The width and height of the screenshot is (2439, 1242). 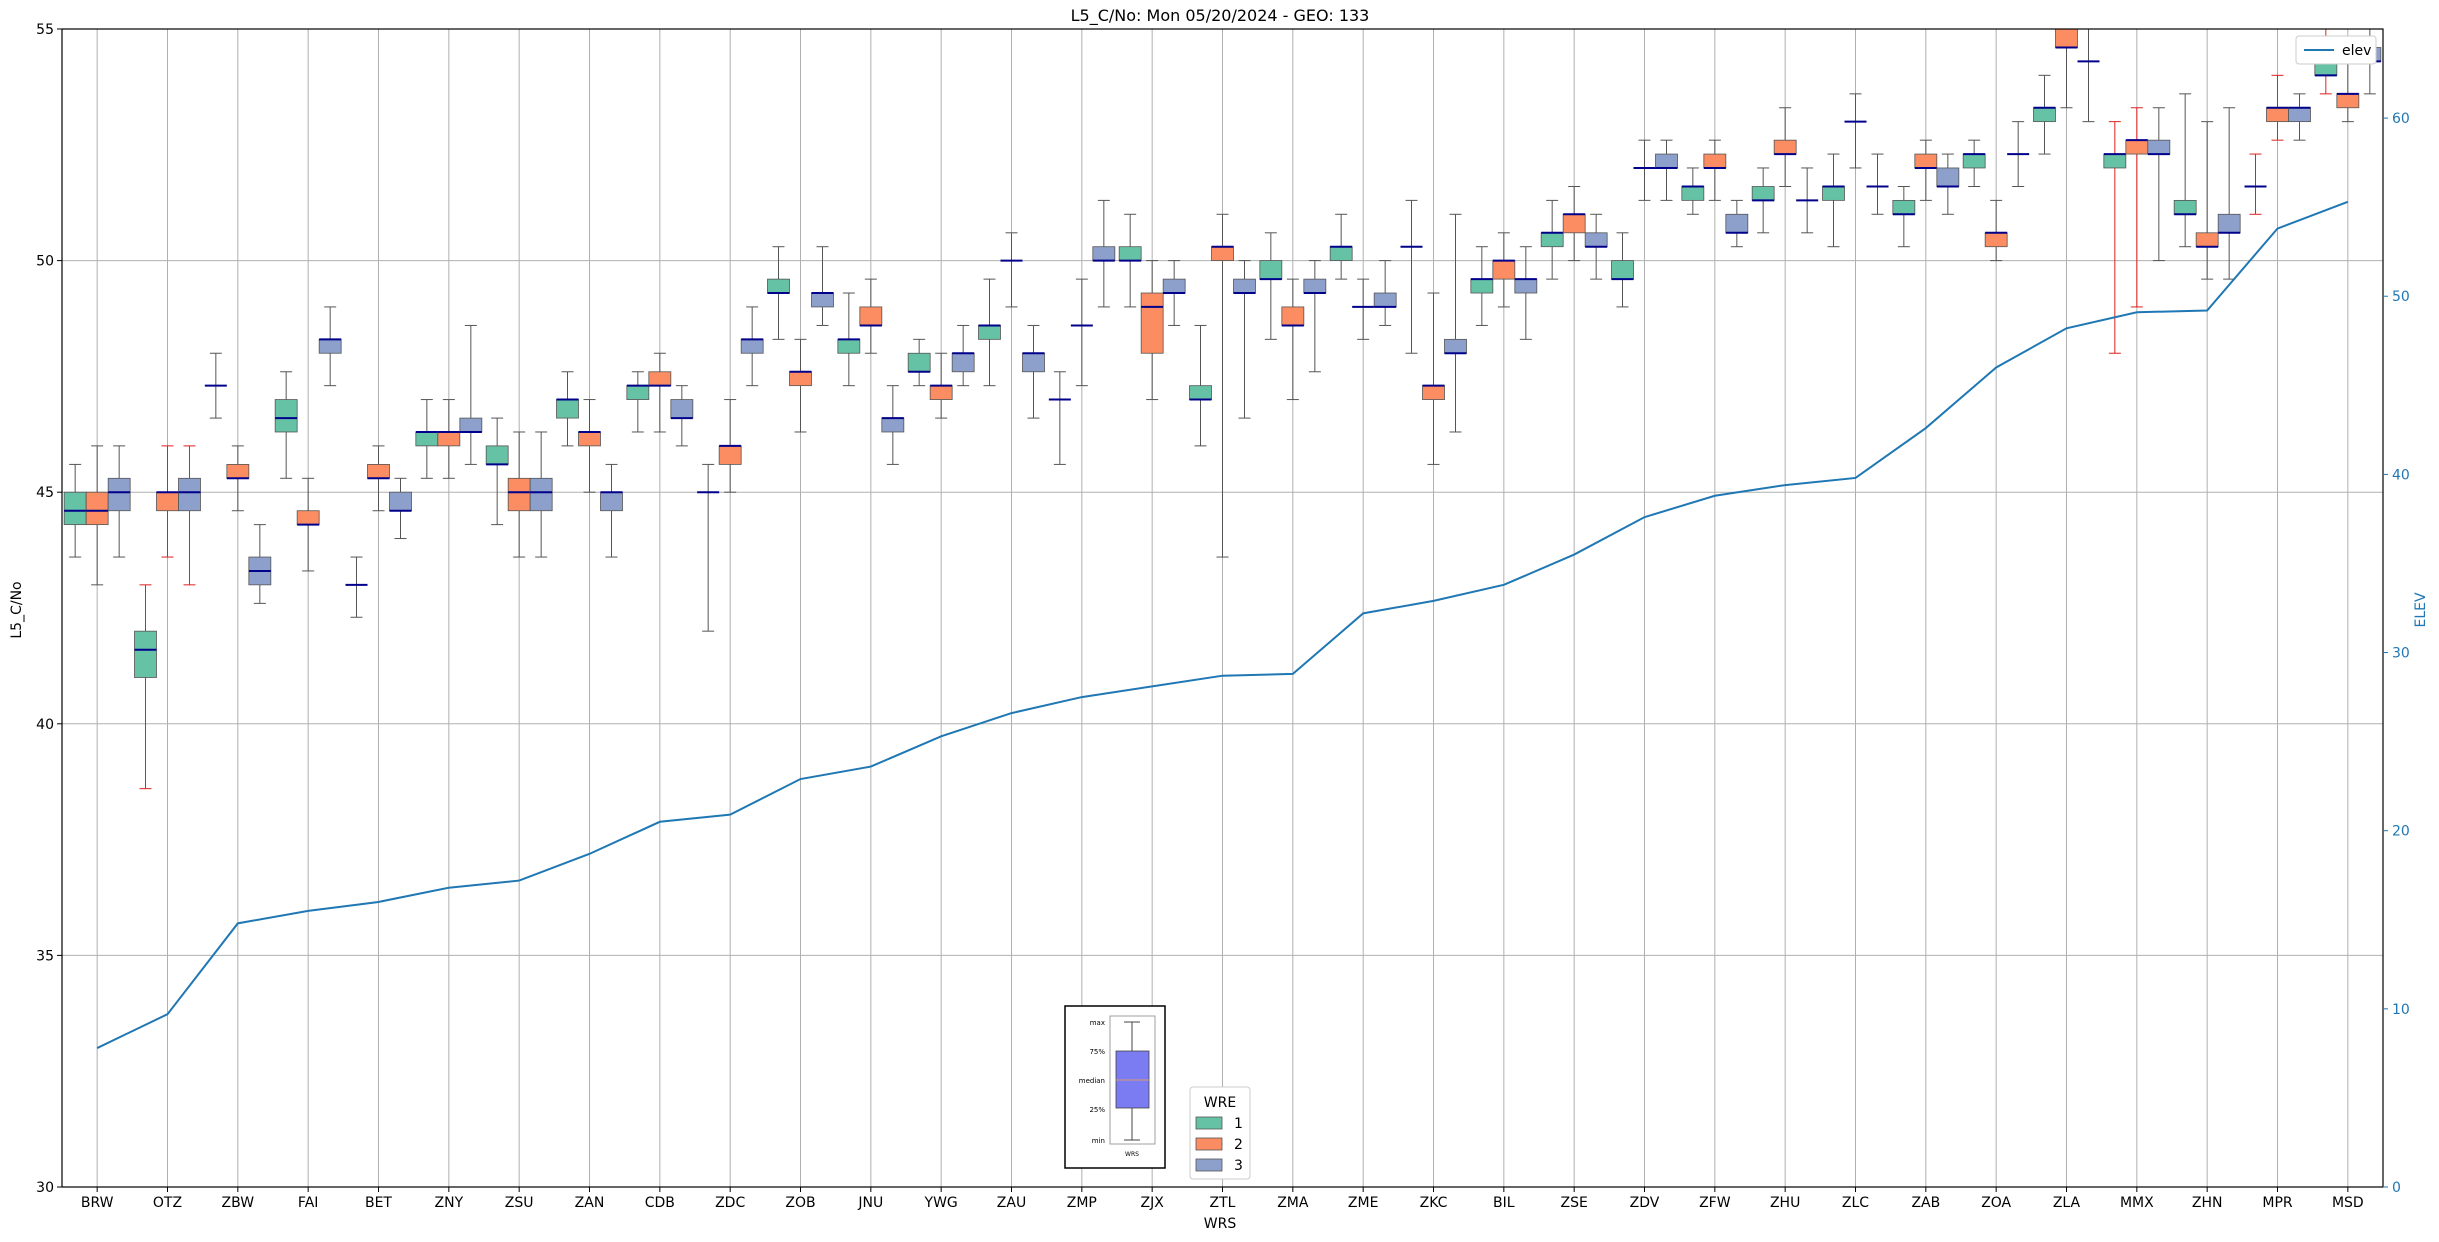 What do you see at coordinates (2401, 654) in the screenshot?
I see `y-right-tick-label: 30` at bounding box center [2401, 654].